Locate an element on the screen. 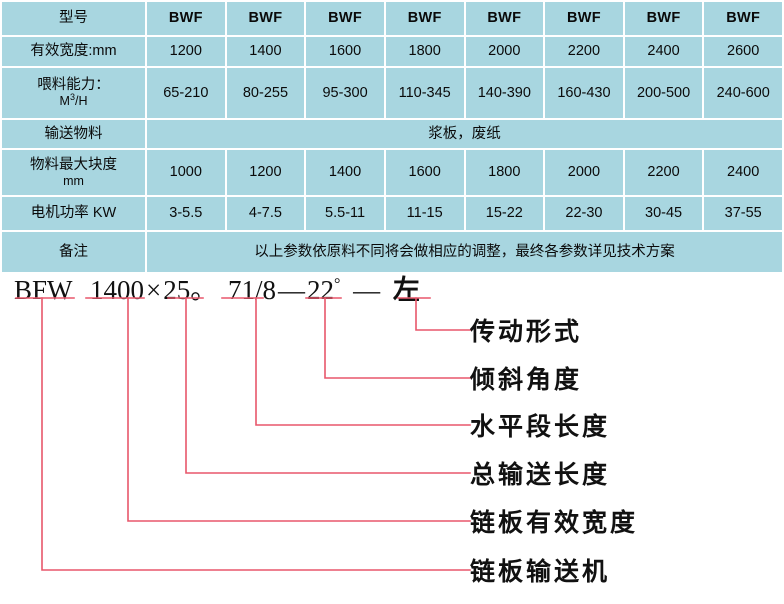  cell-lump-2: 1200 is located at coordinates (265, 172).